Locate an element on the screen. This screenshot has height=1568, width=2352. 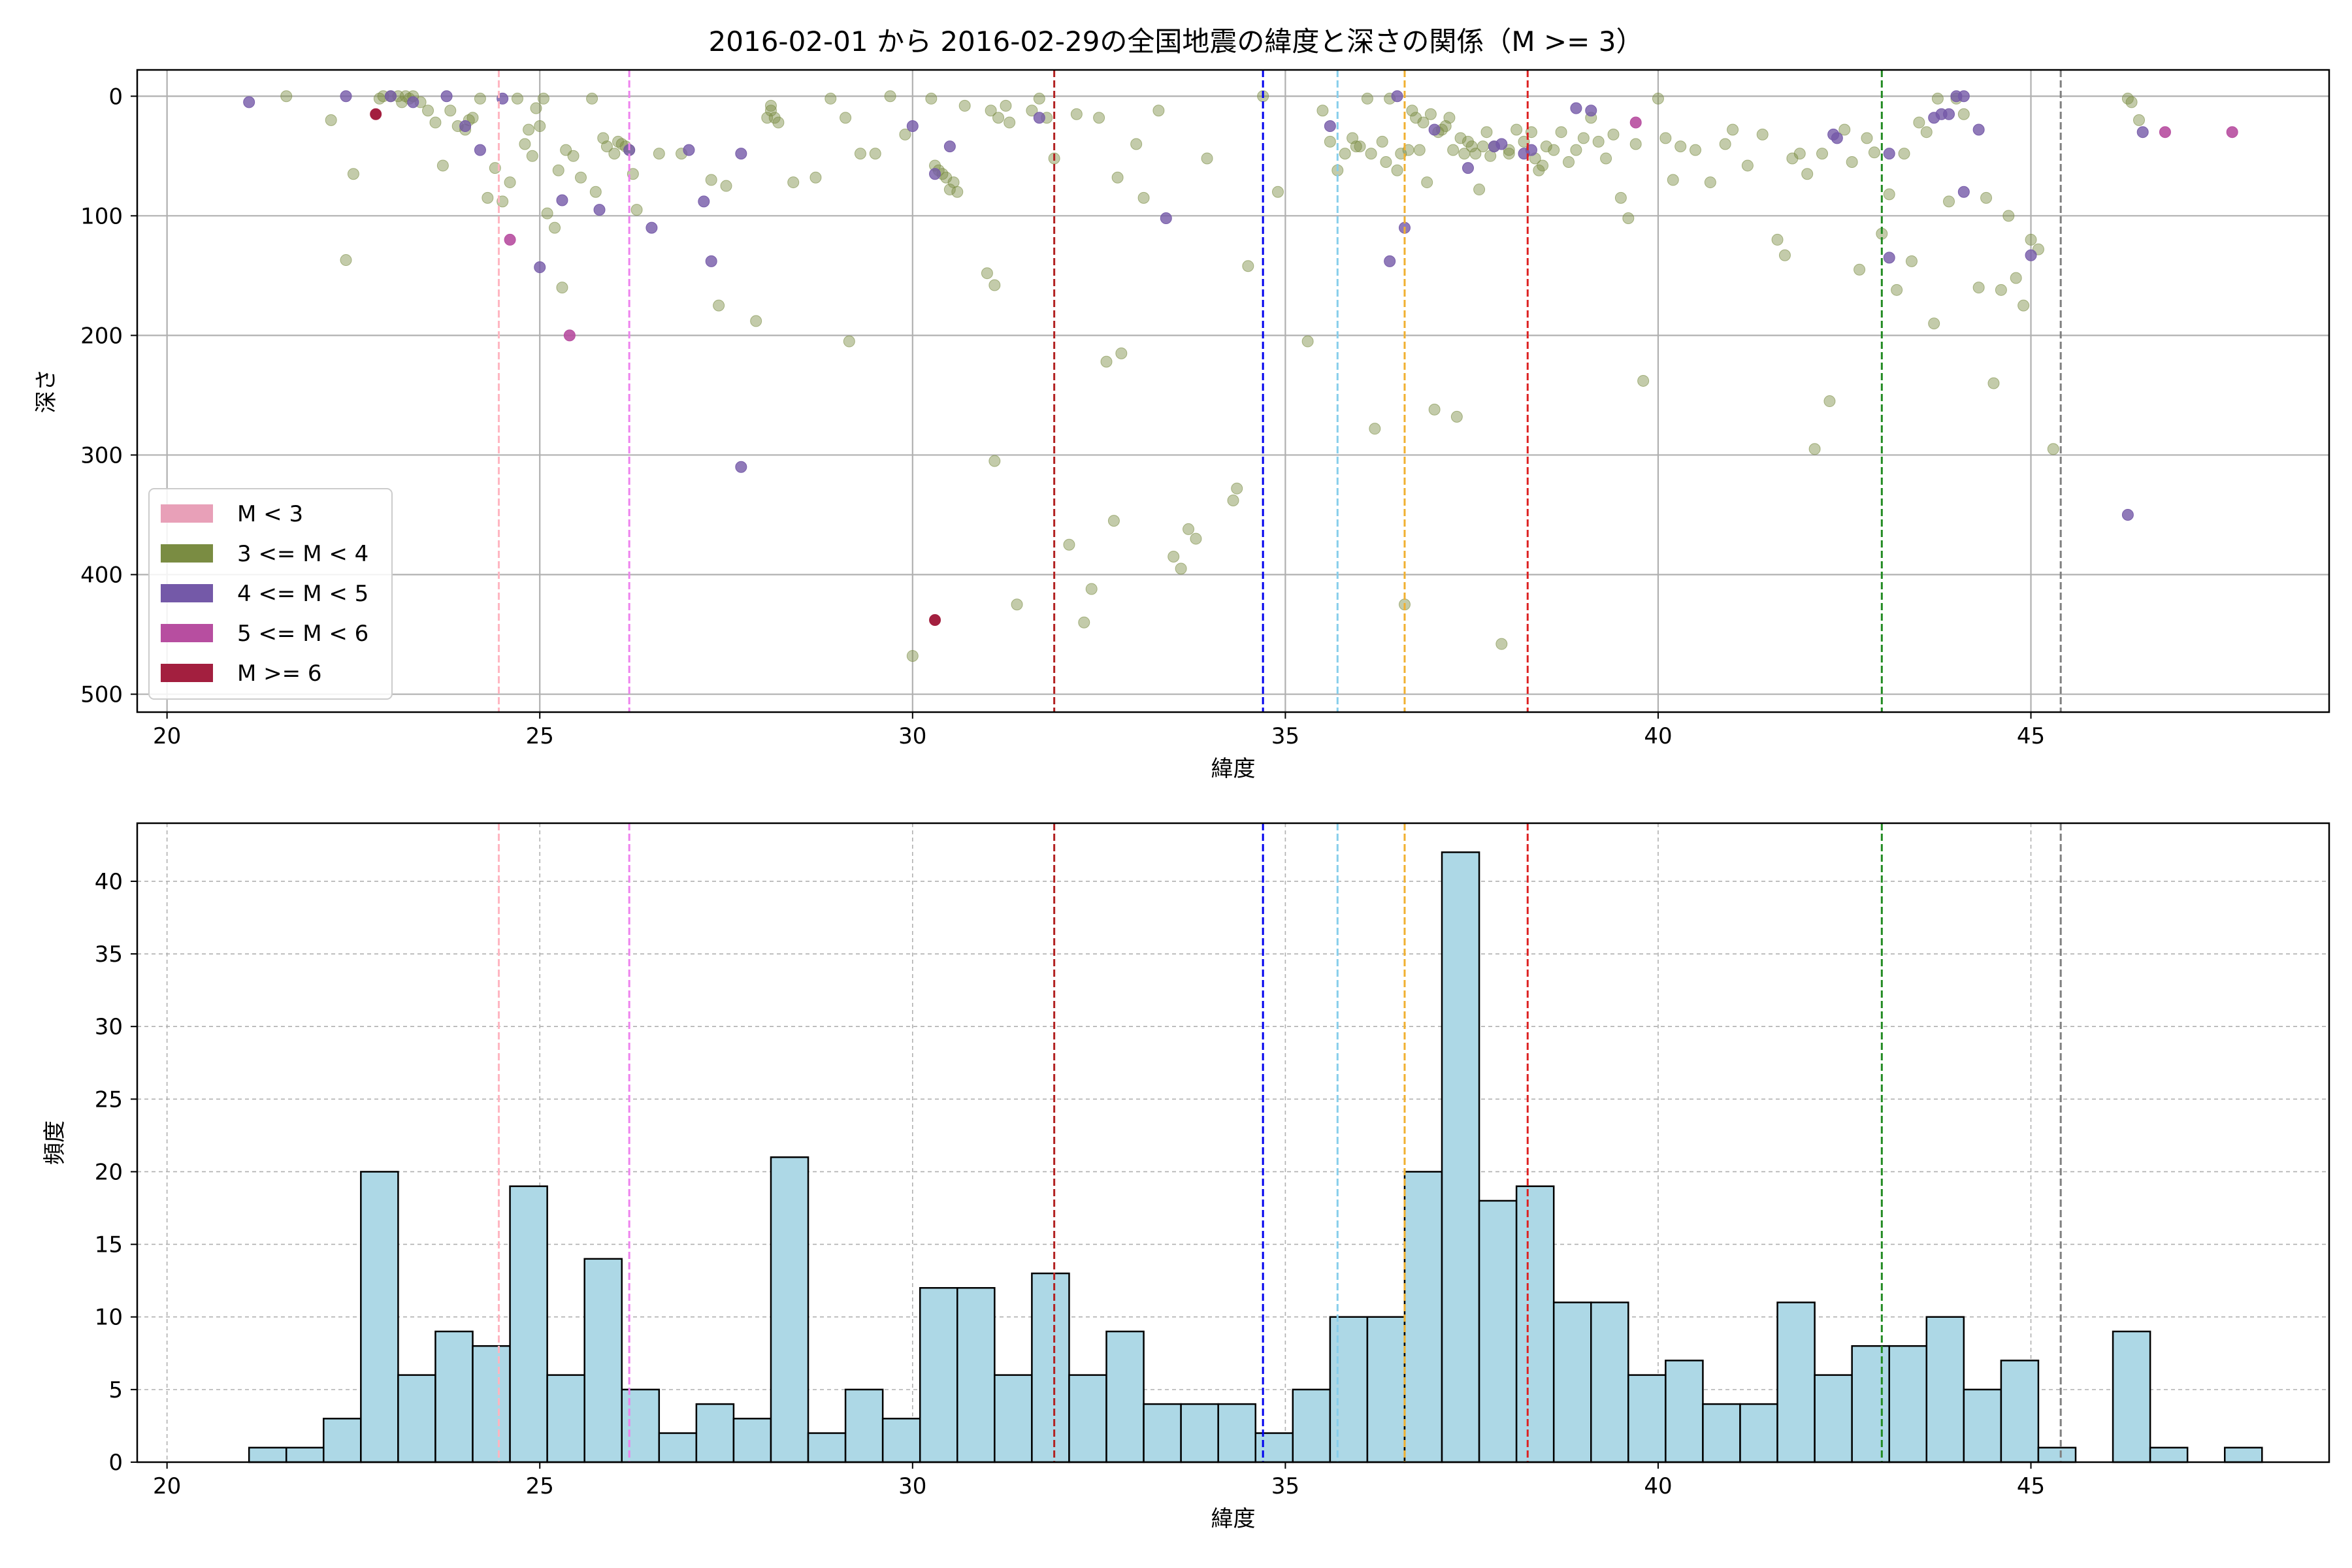
legend-label: 3 <= M < 4 is located at coordinates (302, 554).